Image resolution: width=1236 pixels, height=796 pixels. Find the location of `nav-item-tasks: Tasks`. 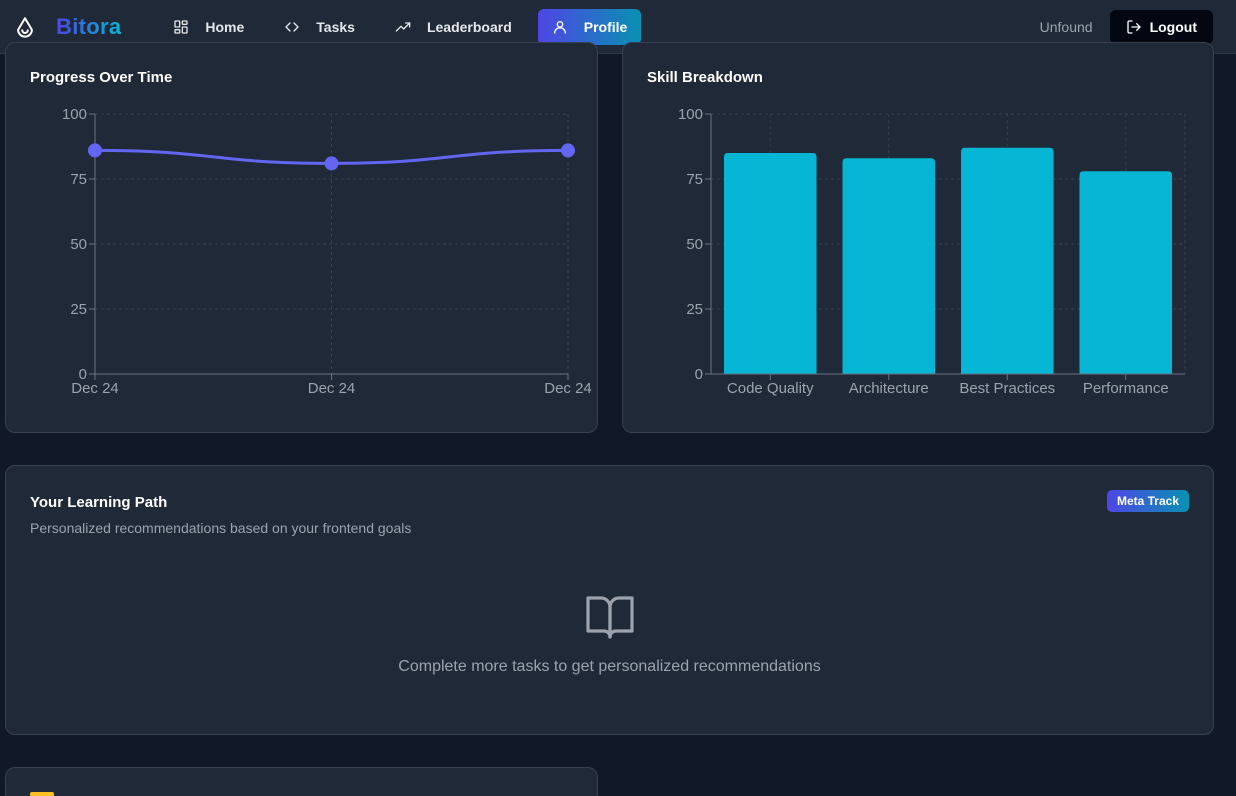

nav-item-tasks: Tasks is located at coordinates (319, 27).